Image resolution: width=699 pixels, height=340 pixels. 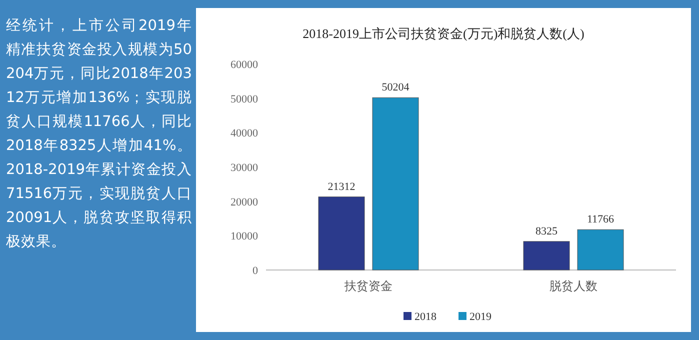 I want to click on y-tick-label: 60000, so click(x=244, y=65).